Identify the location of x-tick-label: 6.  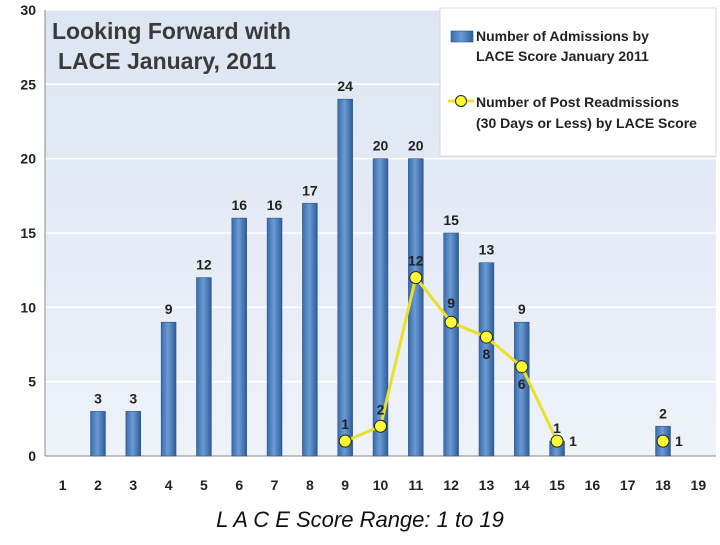
(239, 485).